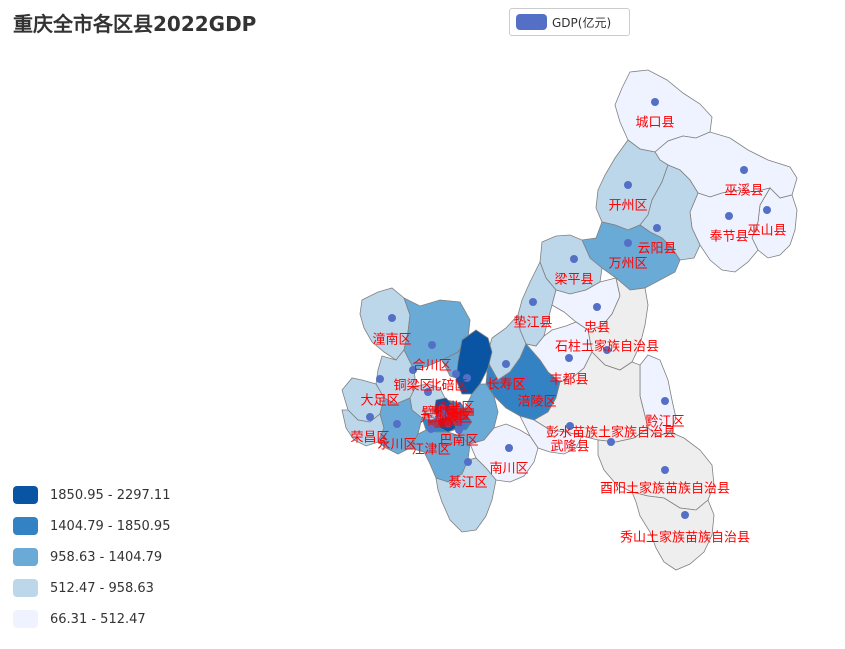 Image resolution: width=845 pixels, height=649 pixels. Describe the element at coordinates (536, 402) in the screenshot. I see `region-label: 涪陵区` at that location.